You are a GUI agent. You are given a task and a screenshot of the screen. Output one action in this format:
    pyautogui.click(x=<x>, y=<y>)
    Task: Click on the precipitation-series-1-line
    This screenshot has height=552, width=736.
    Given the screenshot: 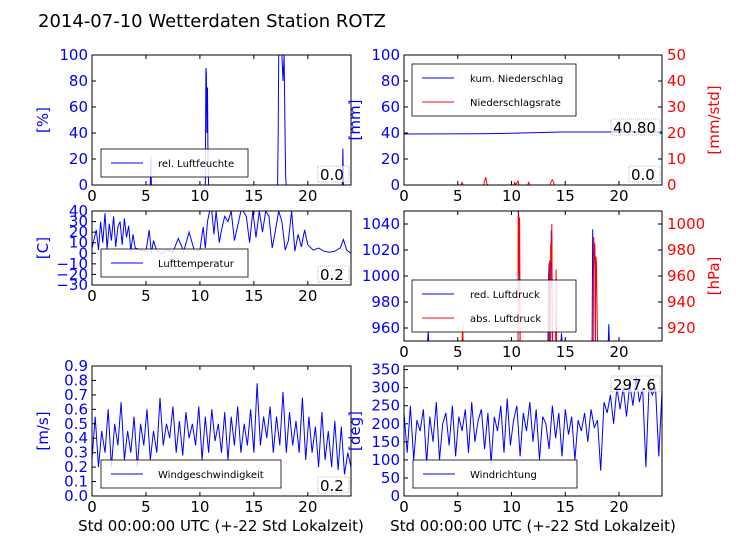 What is the action you would take?
    pyautogui.click(x=533, y=133)
    